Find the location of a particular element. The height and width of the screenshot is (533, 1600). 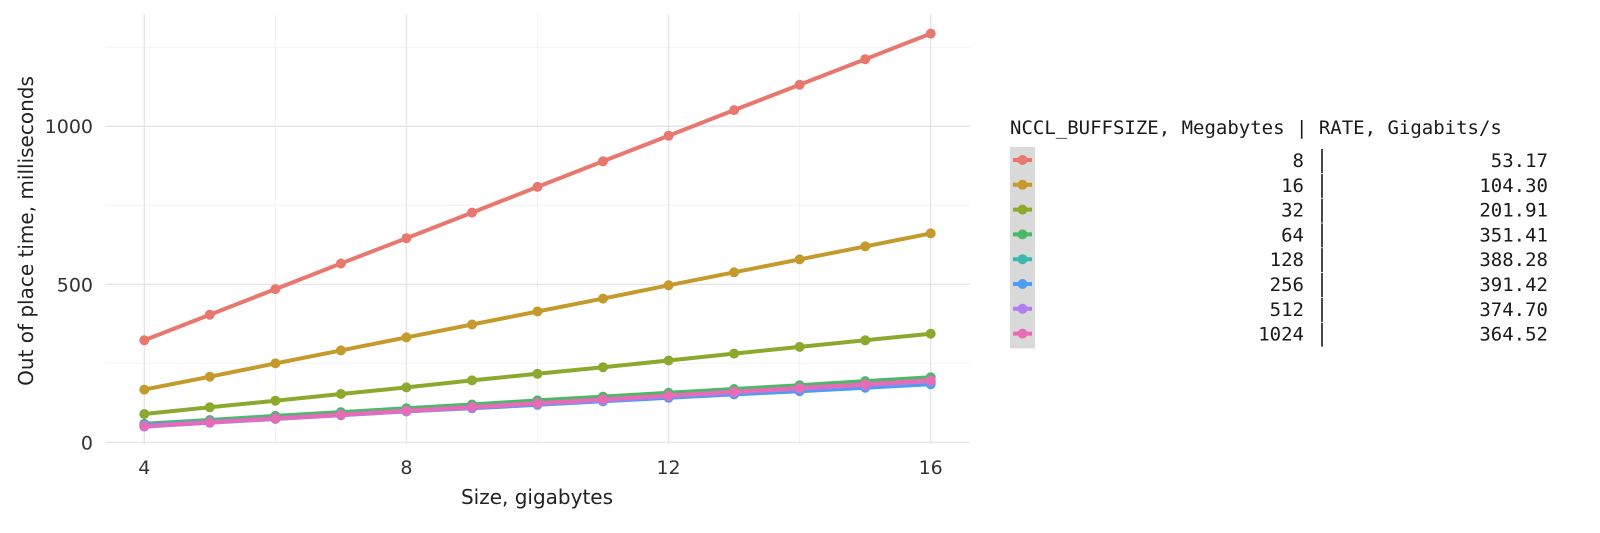

x-tick-label: 8 is located at coordinates (406, 468).